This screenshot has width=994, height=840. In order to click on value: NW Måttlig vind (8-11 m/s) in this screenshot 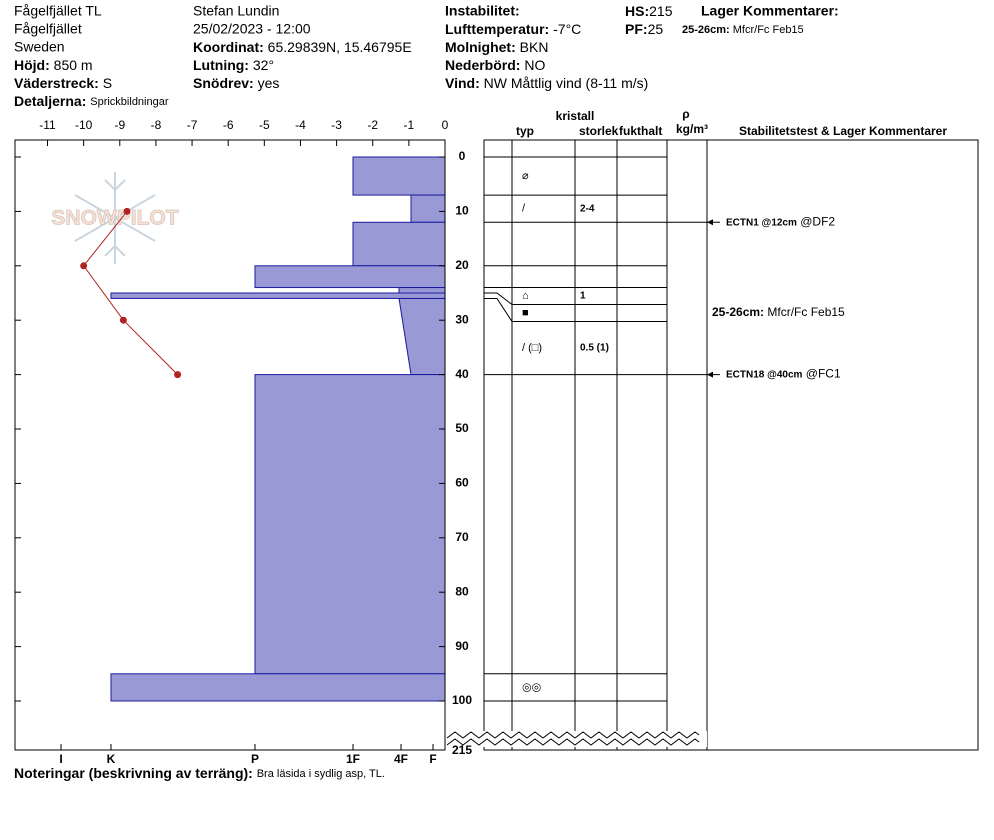, I will do `click(566, 83)`.